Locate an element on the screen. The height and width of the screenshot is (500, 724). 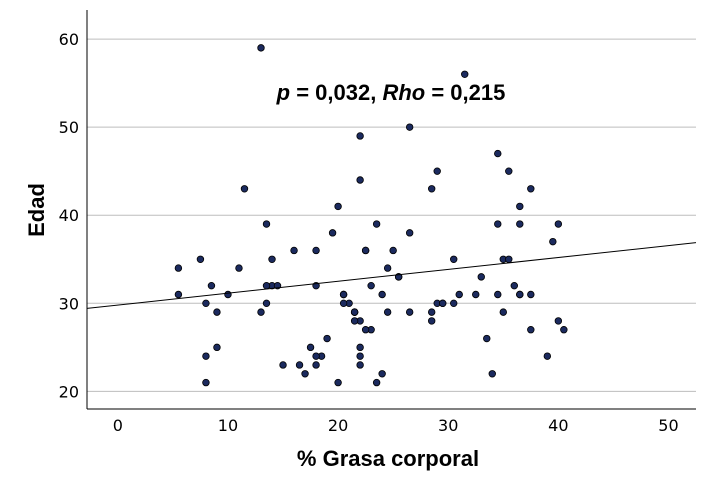
y-tick-label: 20 is located at coordinates (69, 391).